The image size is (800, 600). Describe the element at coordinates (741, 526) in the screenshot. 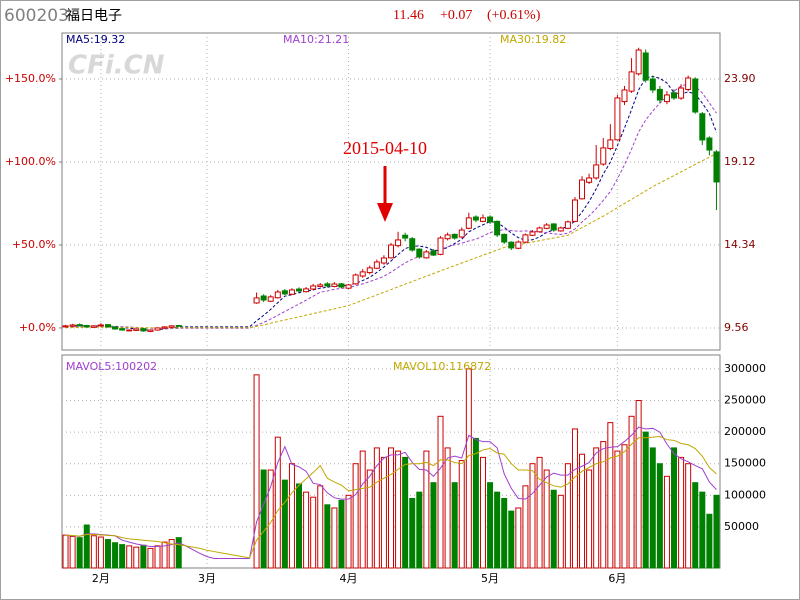

I see `y-tick-label: 50000` at that location.